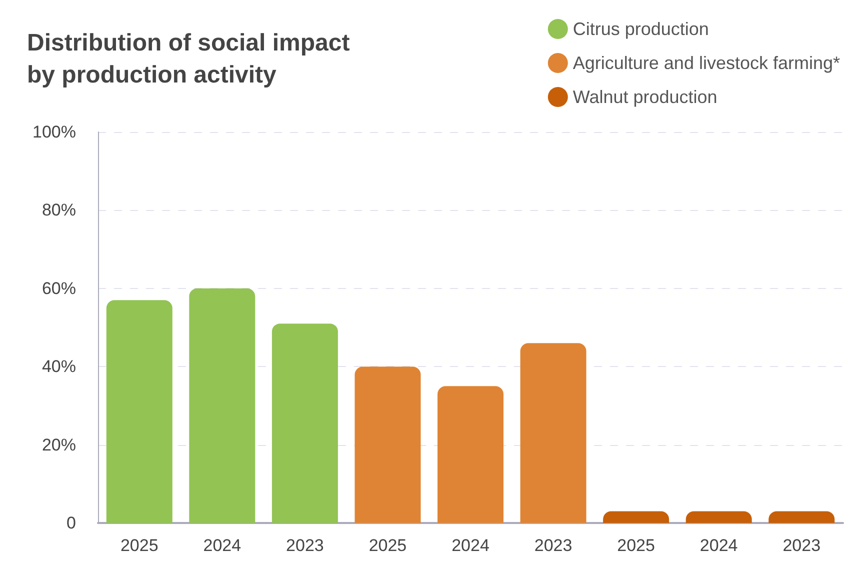  Describe the element at coordinates (706, 63) in the screenshot. I see `legend-label: Agriculture and livestock farming*` at that location.